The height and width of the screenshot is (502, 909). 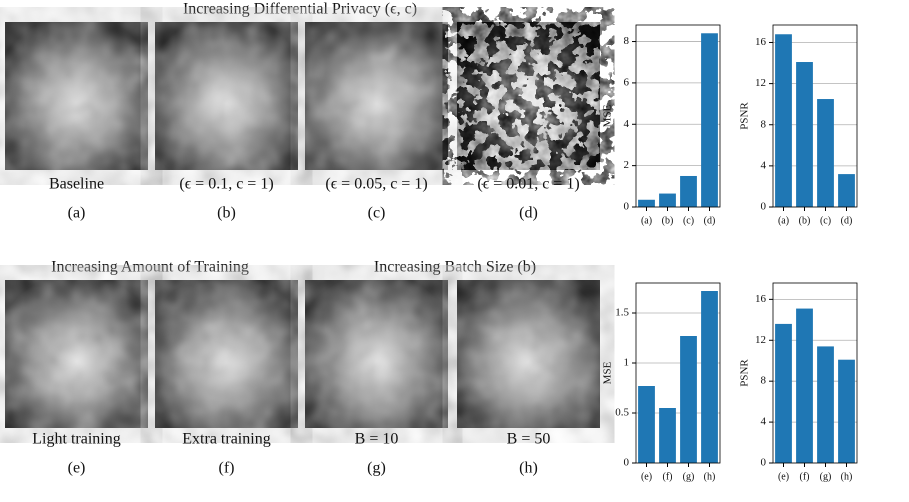 I want to click on y-tick-label: 0.5, so click(x=622, y=413).